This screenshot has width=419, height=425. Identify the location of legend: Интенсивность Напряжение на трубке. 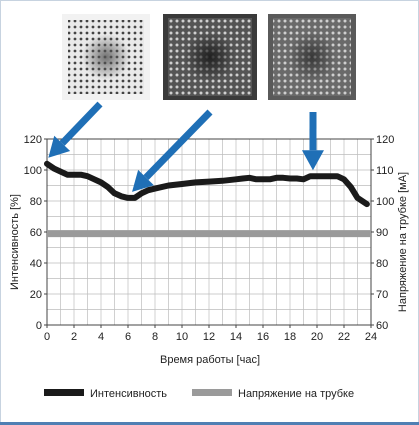
(199, 394).